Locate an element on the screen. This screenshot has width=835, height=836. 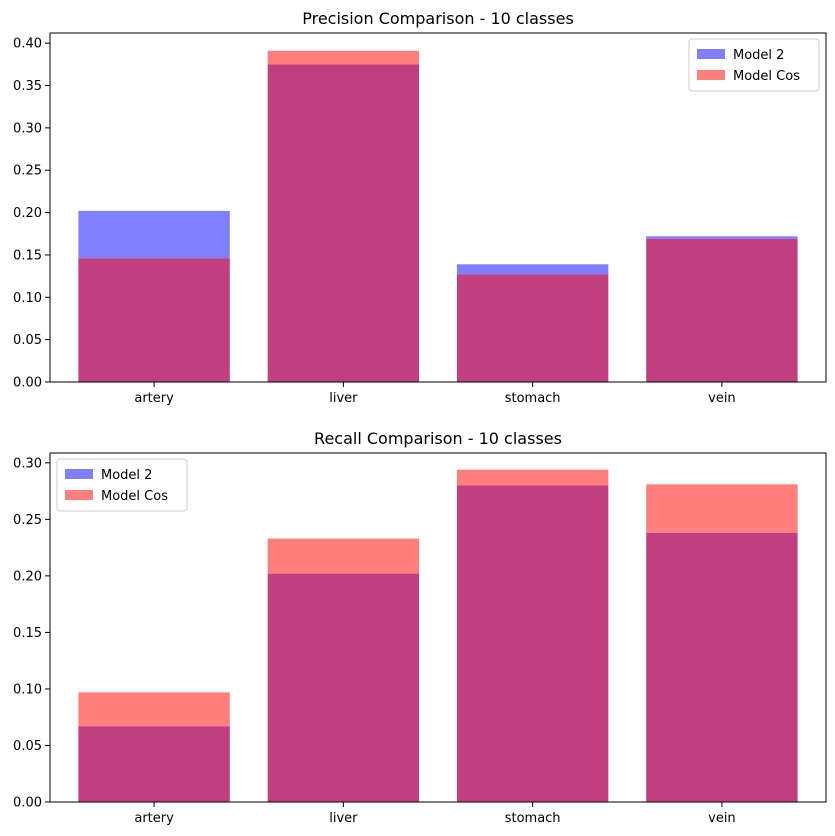
recall-y-tick-label: 0.30 is located at coordinates (27, 463).